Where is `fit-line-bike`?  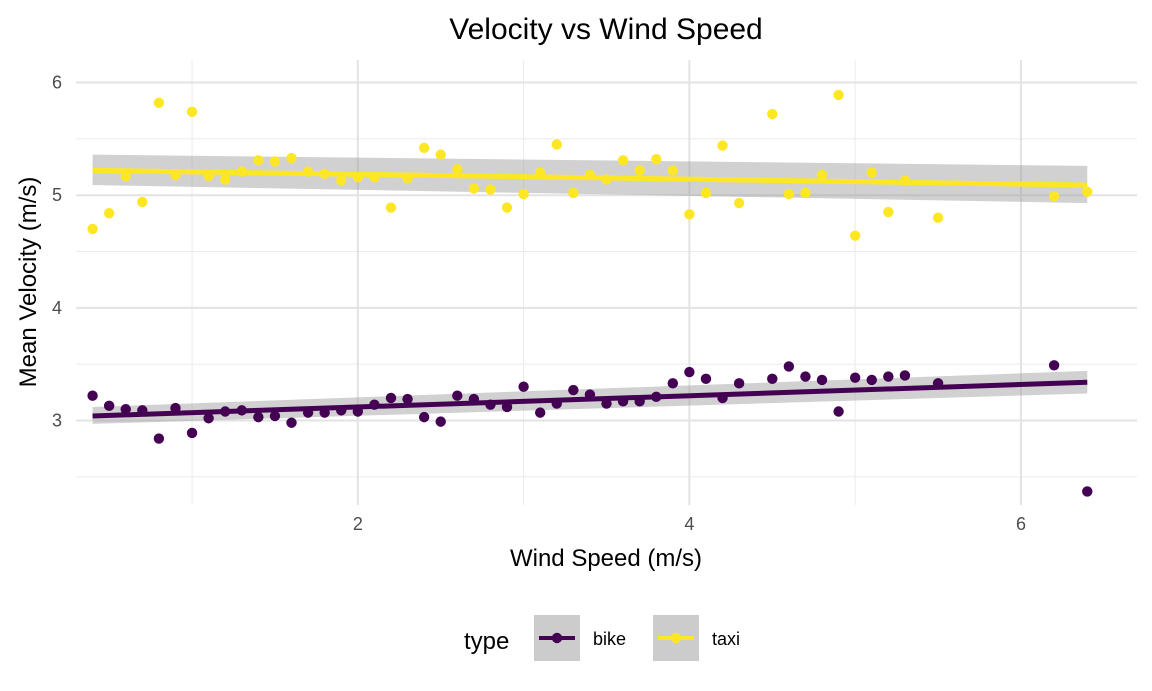 fit-line-bike is located at coordinates (590, 399).